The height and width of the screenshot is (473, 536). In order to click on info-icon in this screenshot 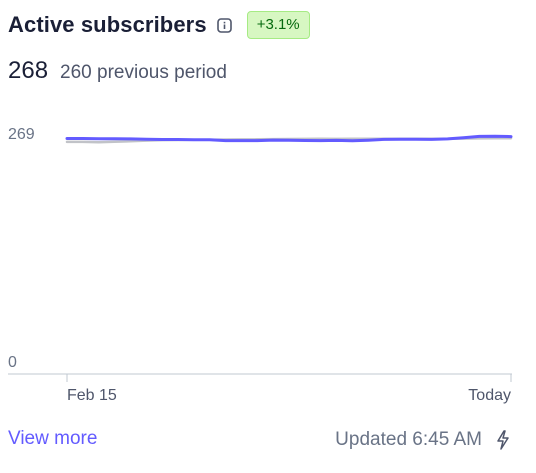, I will do `click(224, 25)`.